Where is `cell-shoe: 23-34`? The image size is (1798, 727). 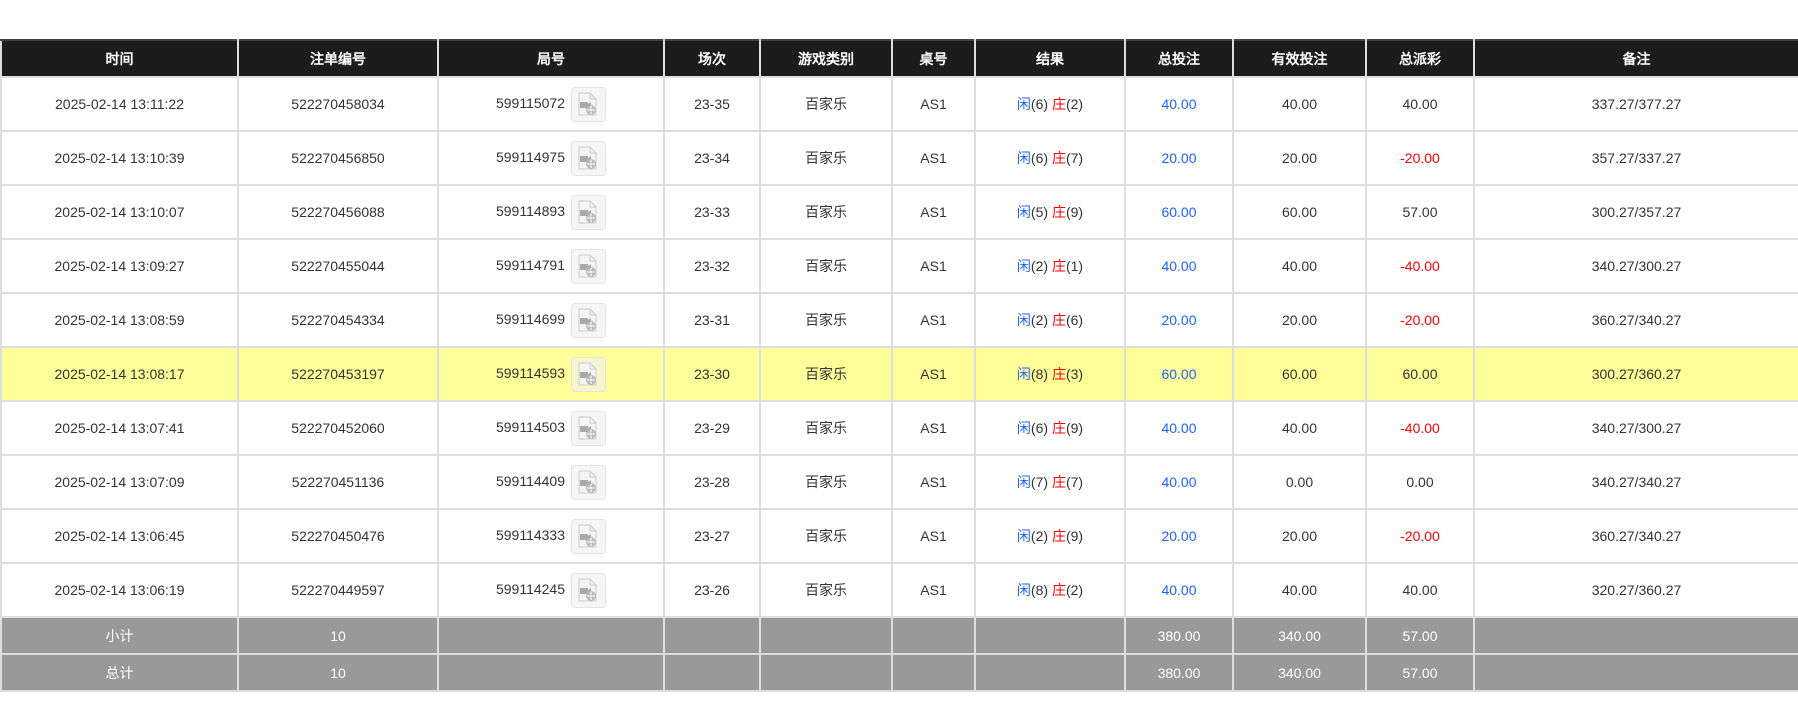 cell-shoe: 23-34 is located at coordinates (712, 158).